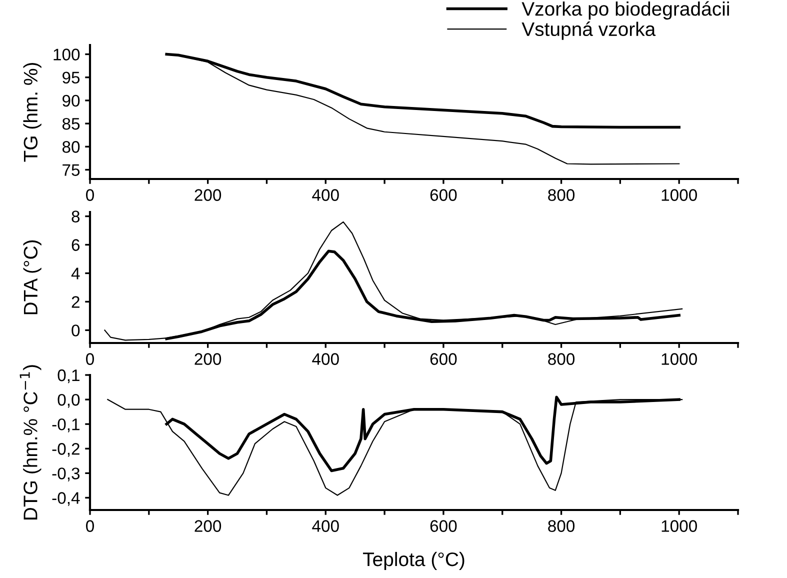  What do you see at coordinates (625, 10) in the screenshot?
I see `legend-label: Vzorka po biodegradácii` at bounding box center [625, 10].